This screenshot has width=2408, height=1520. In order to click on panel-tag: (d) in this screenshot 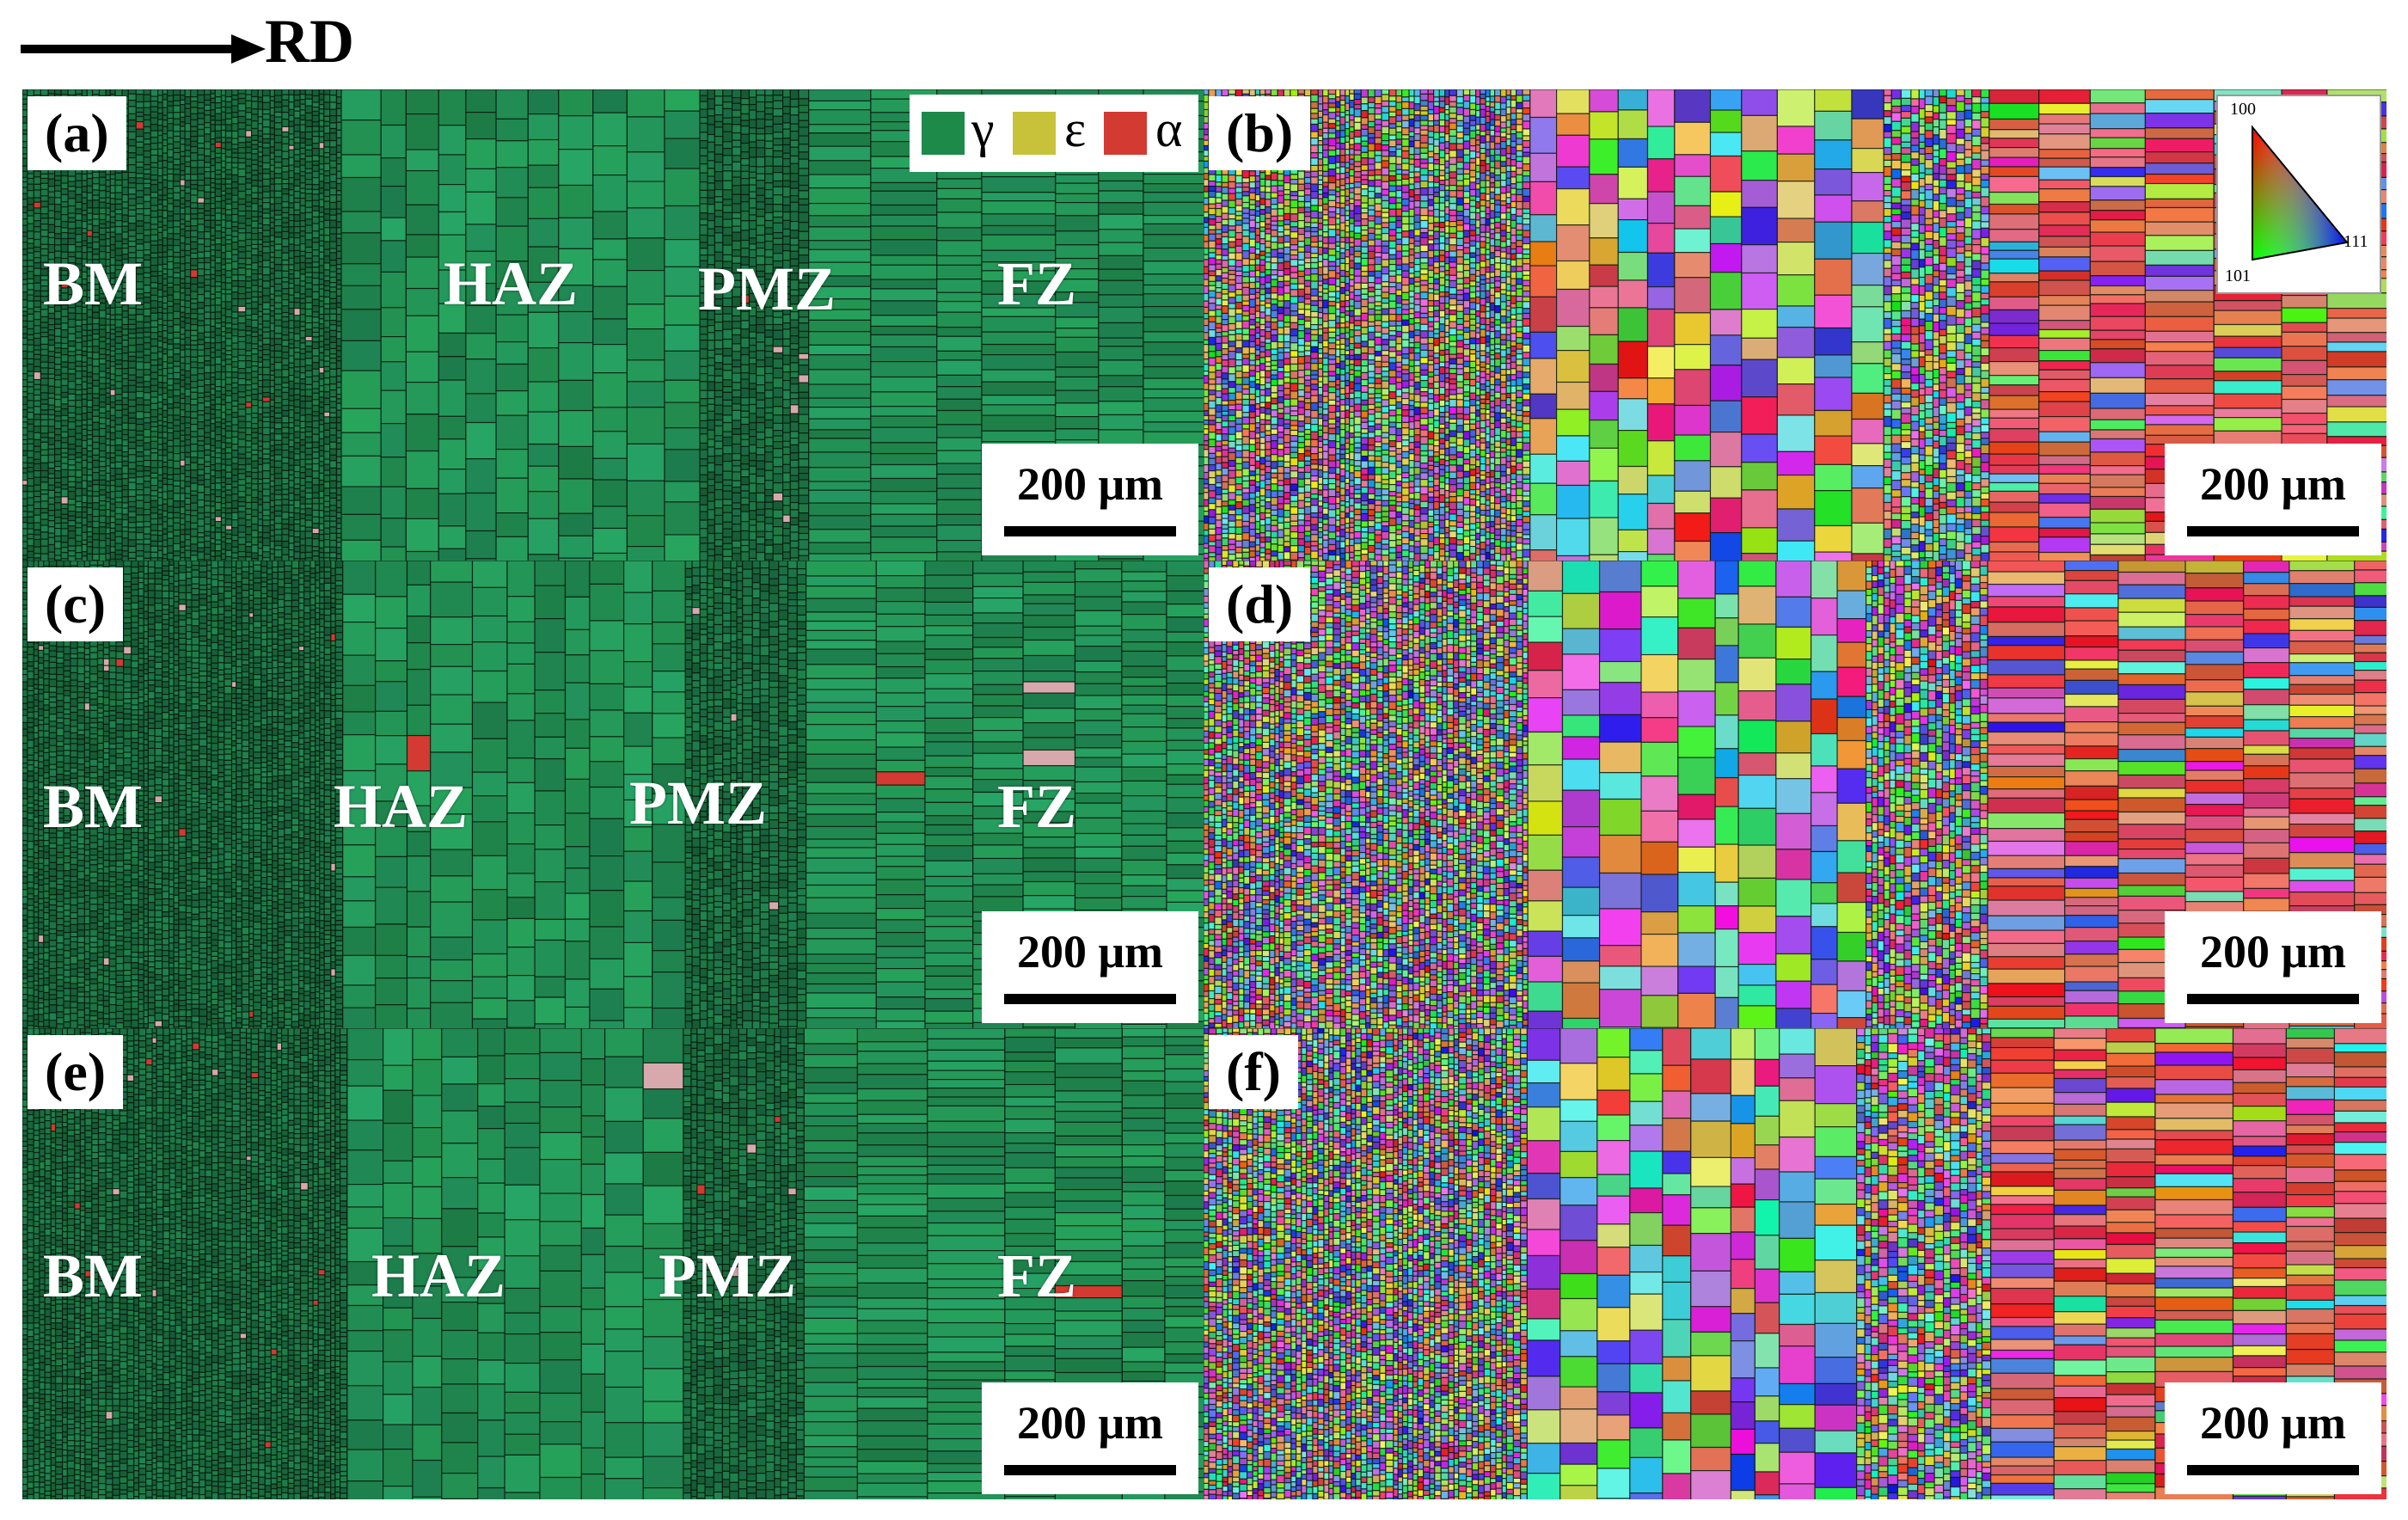, I will do `click(1260, 605)`.